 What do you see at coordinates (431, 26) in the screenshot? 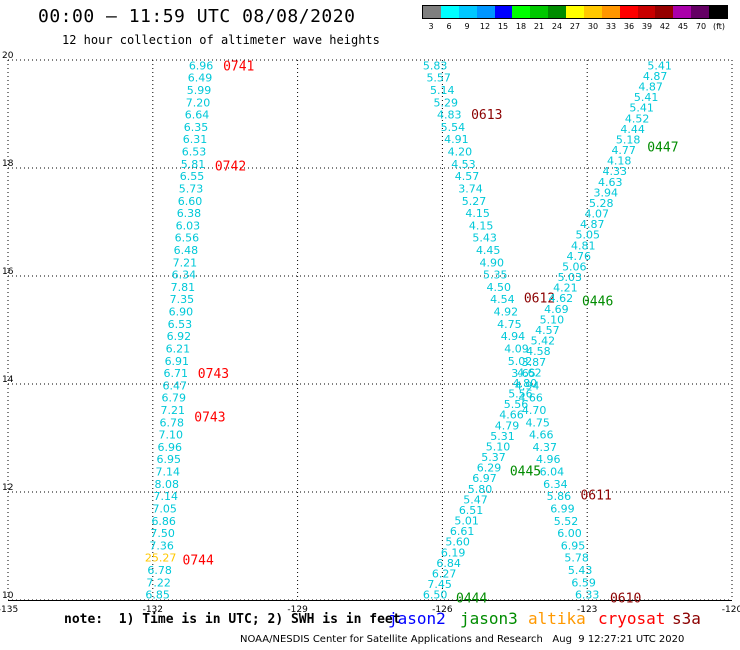
I see `color-scale-label: 3` at bounding box center [431, 26].